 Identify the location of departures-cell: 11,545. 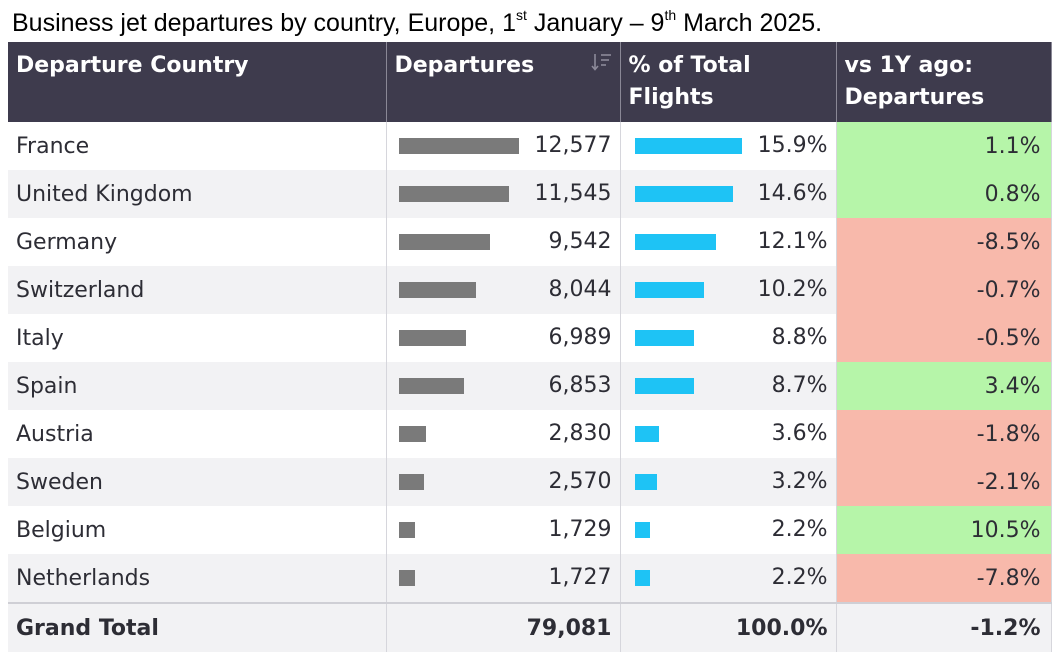
(503, 194).